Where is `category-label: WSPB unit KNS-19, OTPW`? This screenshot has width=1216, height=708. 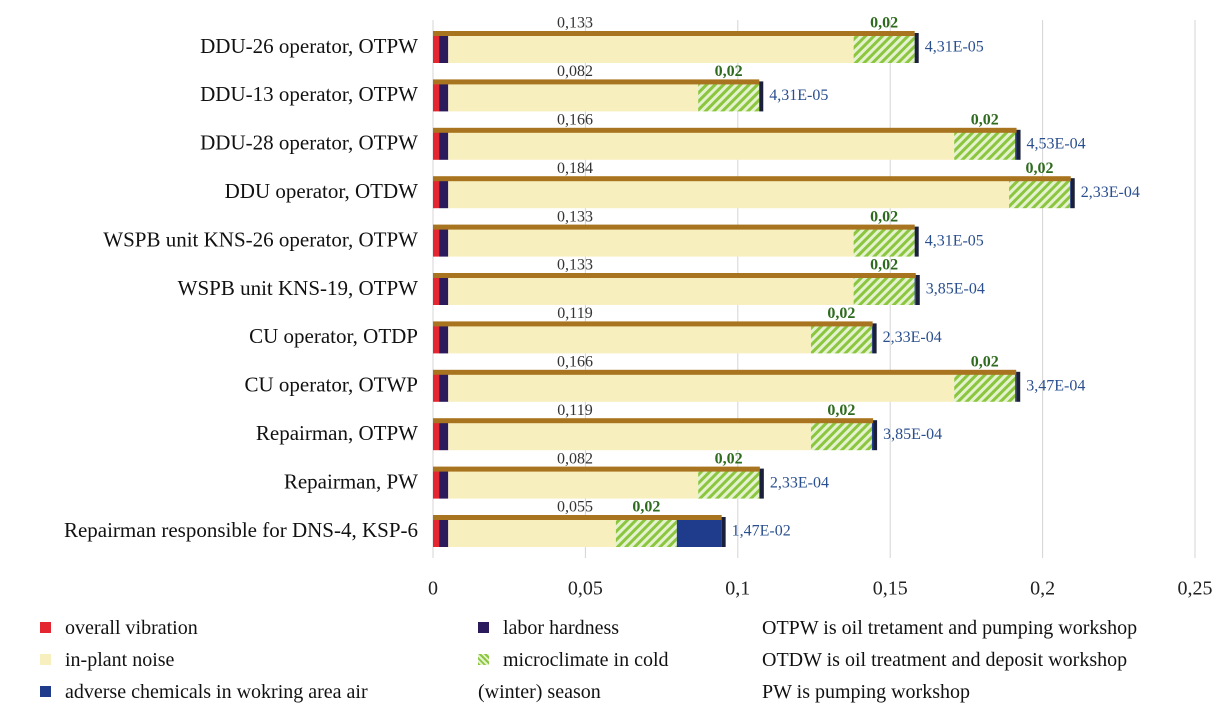 category-label: WSPB unit KNS-19, OTPW is located at coordinates (298, 288).